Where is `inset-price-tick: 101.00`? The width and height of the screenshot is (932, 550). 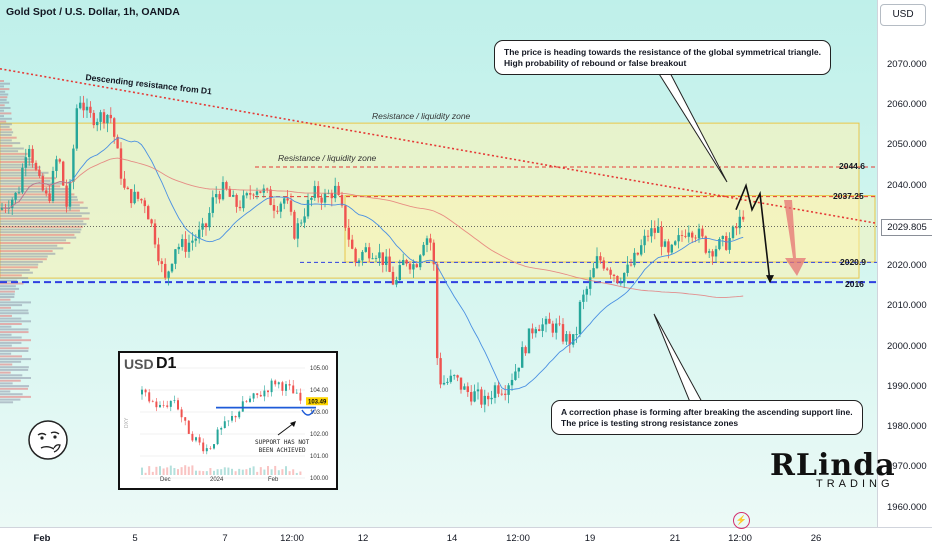 inset-price-tick: 101.00 is located at coordinates (319, 457).